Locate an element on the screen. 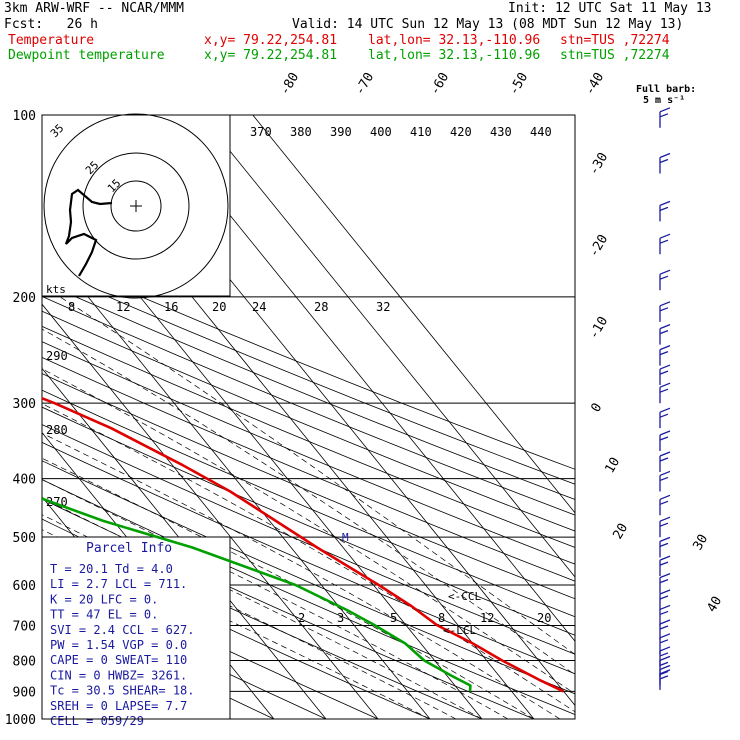 Image resolution: width=740 pixels, height=740 pixels. forecast-hour: Fcst: 26 h is located at coordinates (51, 24).